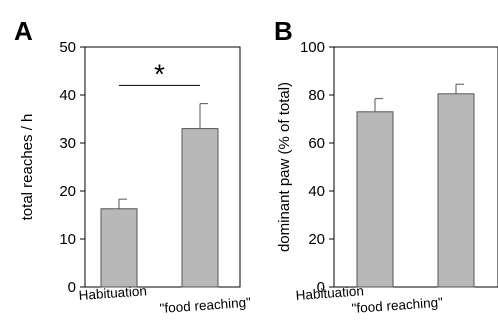 The height and width of the screenshot is (320, 498). Describe the element at coordinates (23, 31) in the screenshot. I see `panel-a-letter: A` at that location.